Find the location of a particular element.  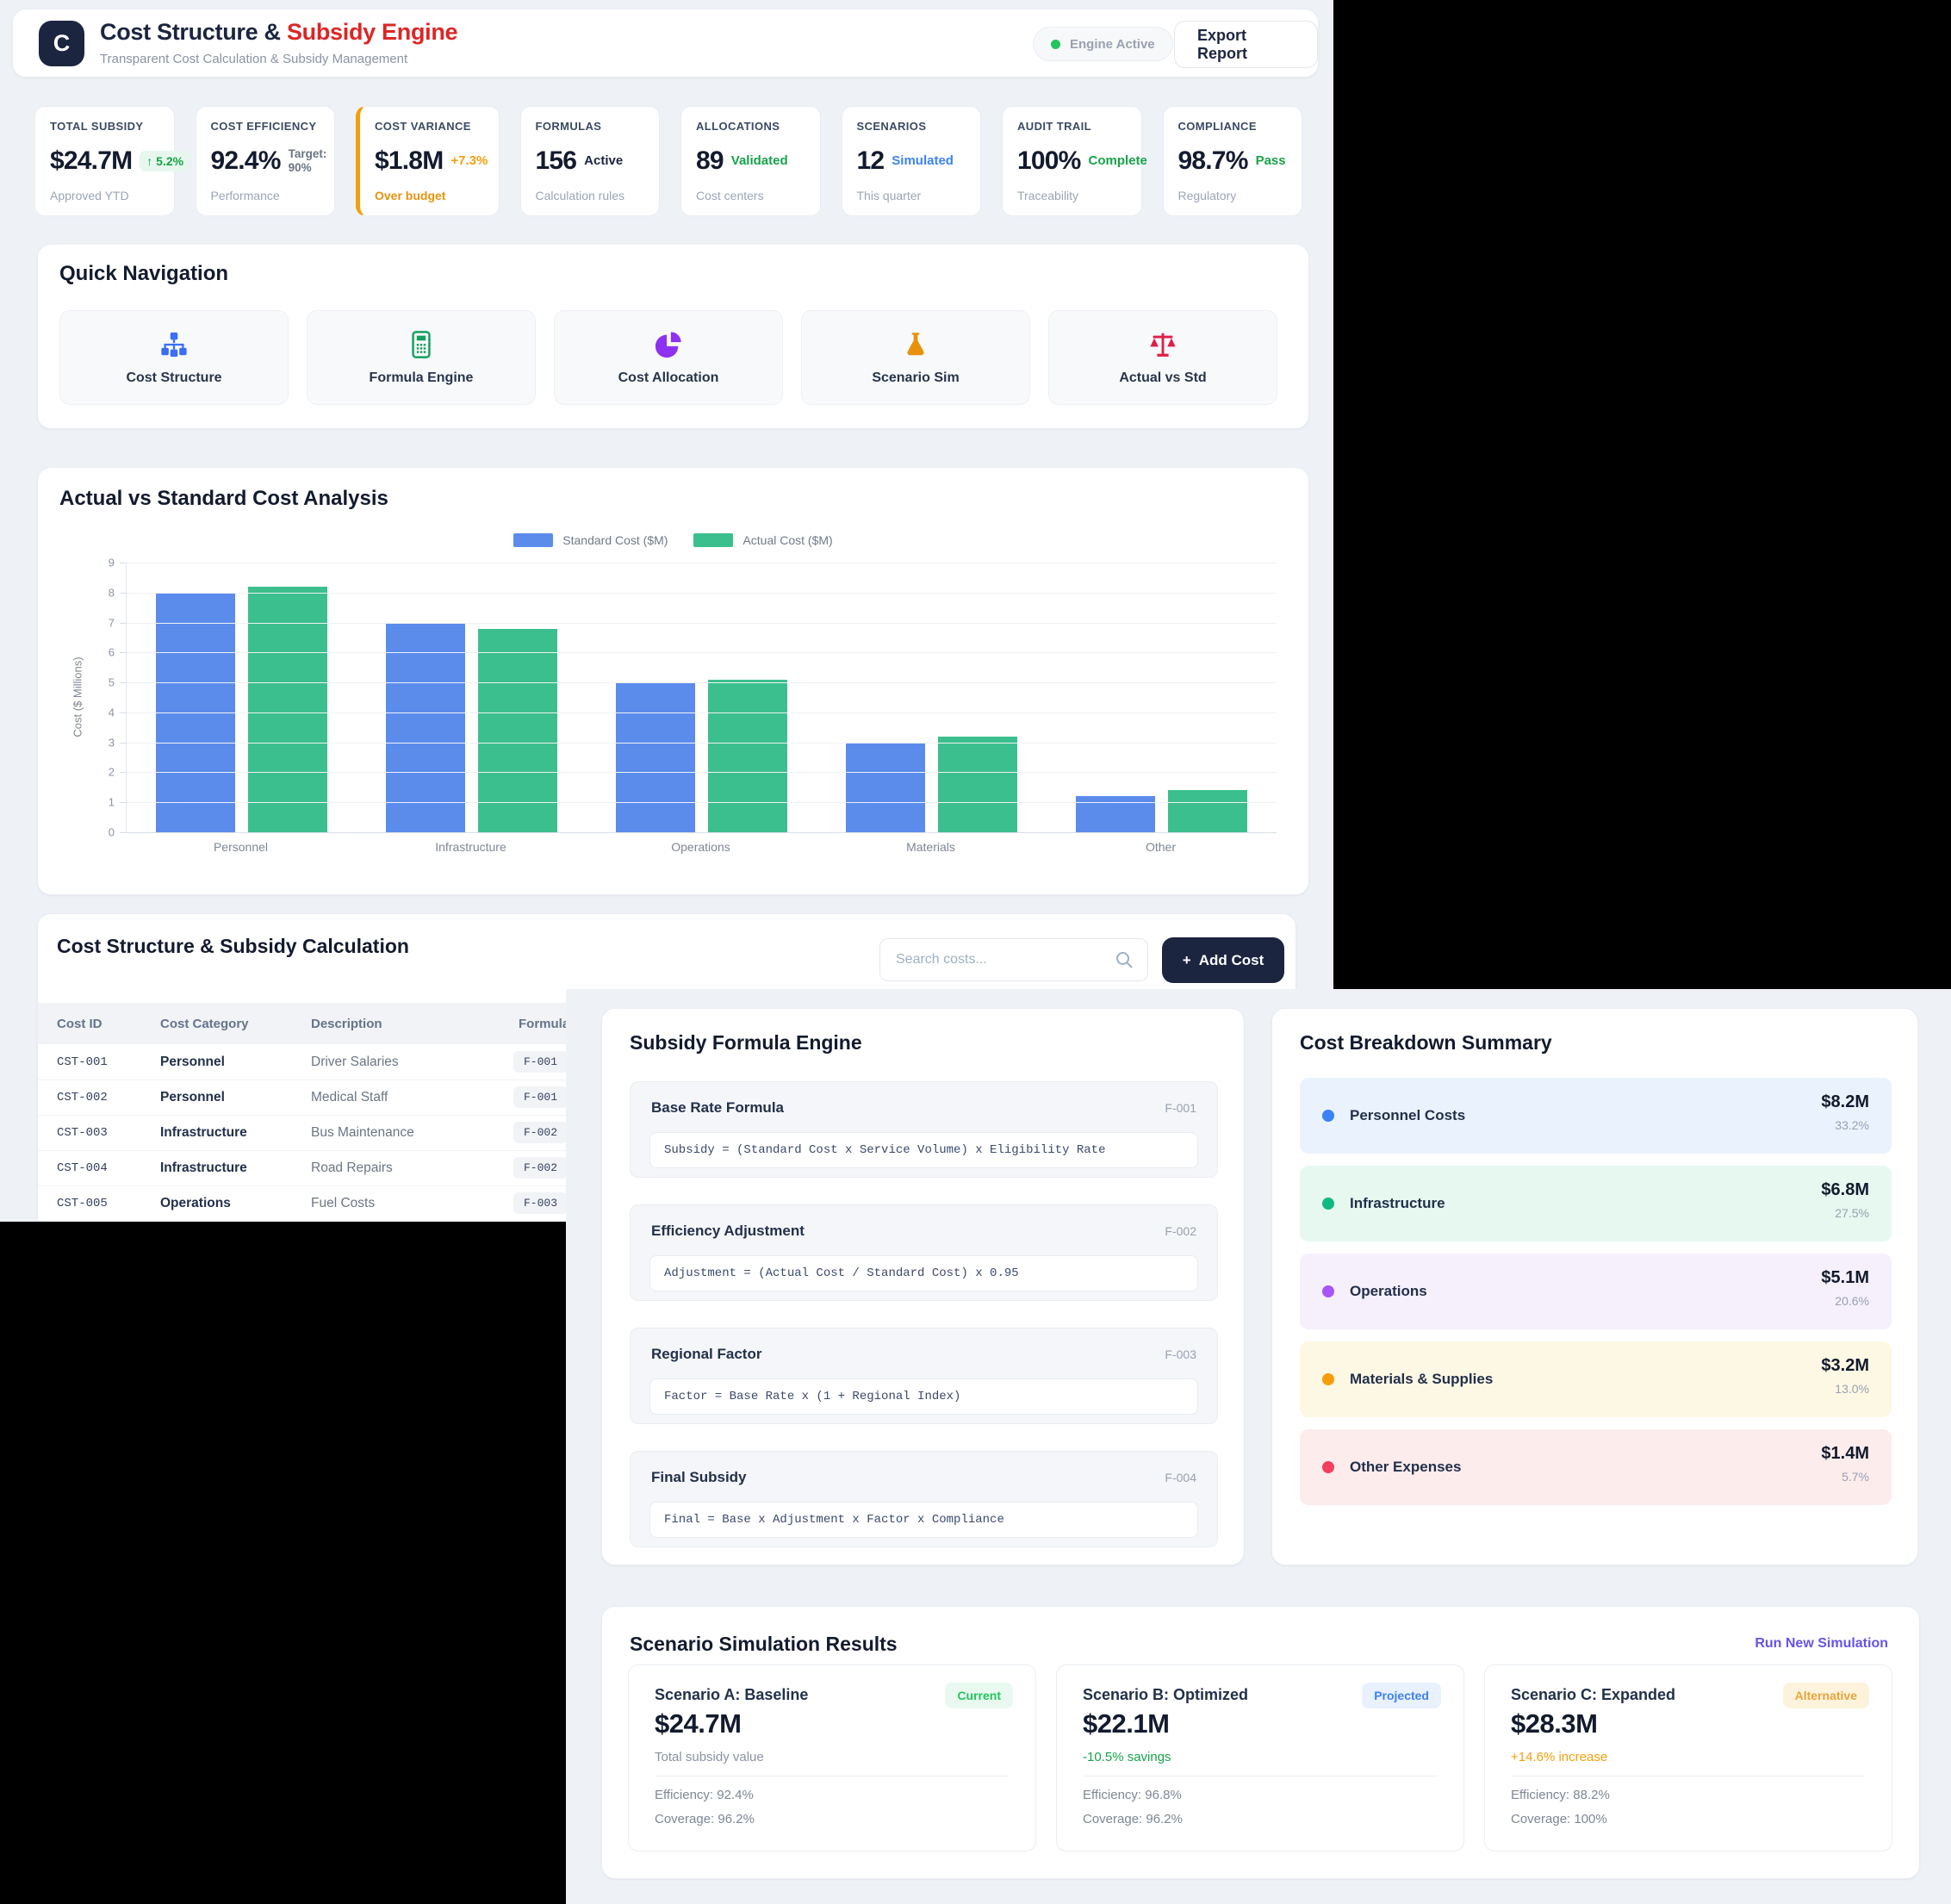

breakdown-percent: 33.2% is located at coordinates (1852, 1125).